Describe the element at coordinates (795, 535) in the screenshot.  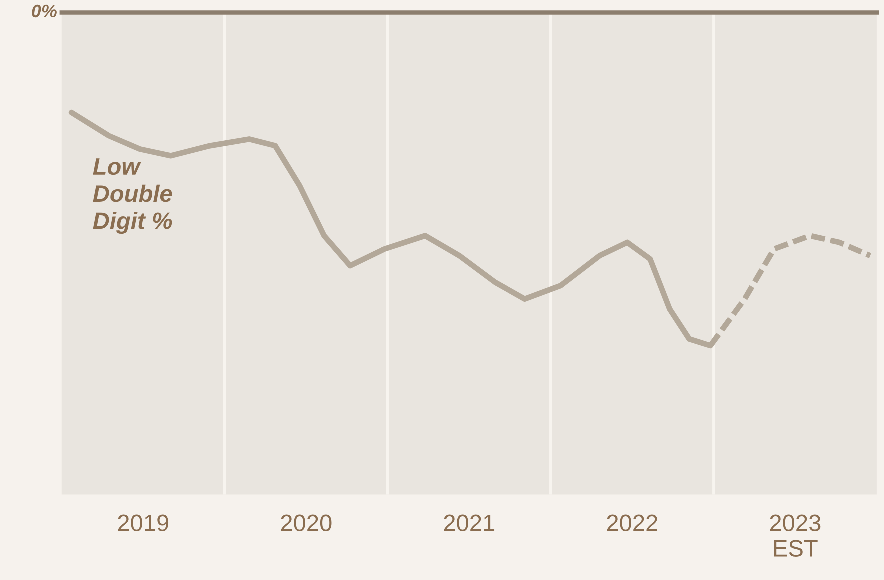
I see `x-tick-label: 2023 EST` at that location.